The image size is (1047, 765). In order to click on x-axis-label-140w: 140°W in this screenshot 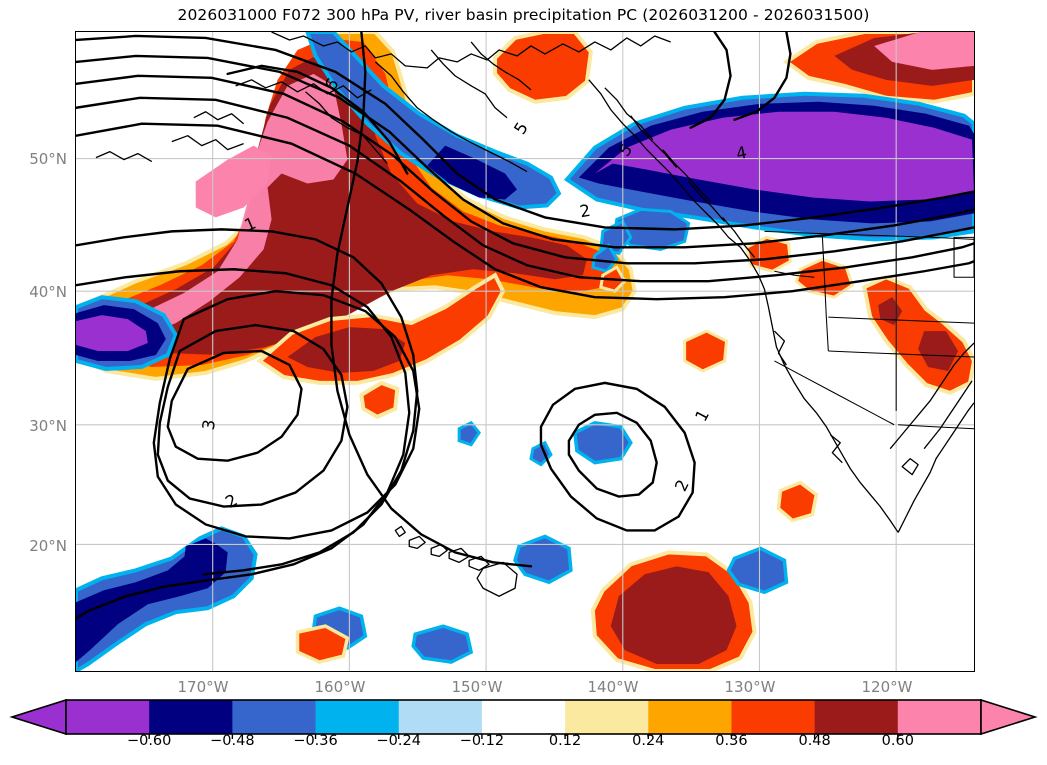, I will do `click(613, 687)`.